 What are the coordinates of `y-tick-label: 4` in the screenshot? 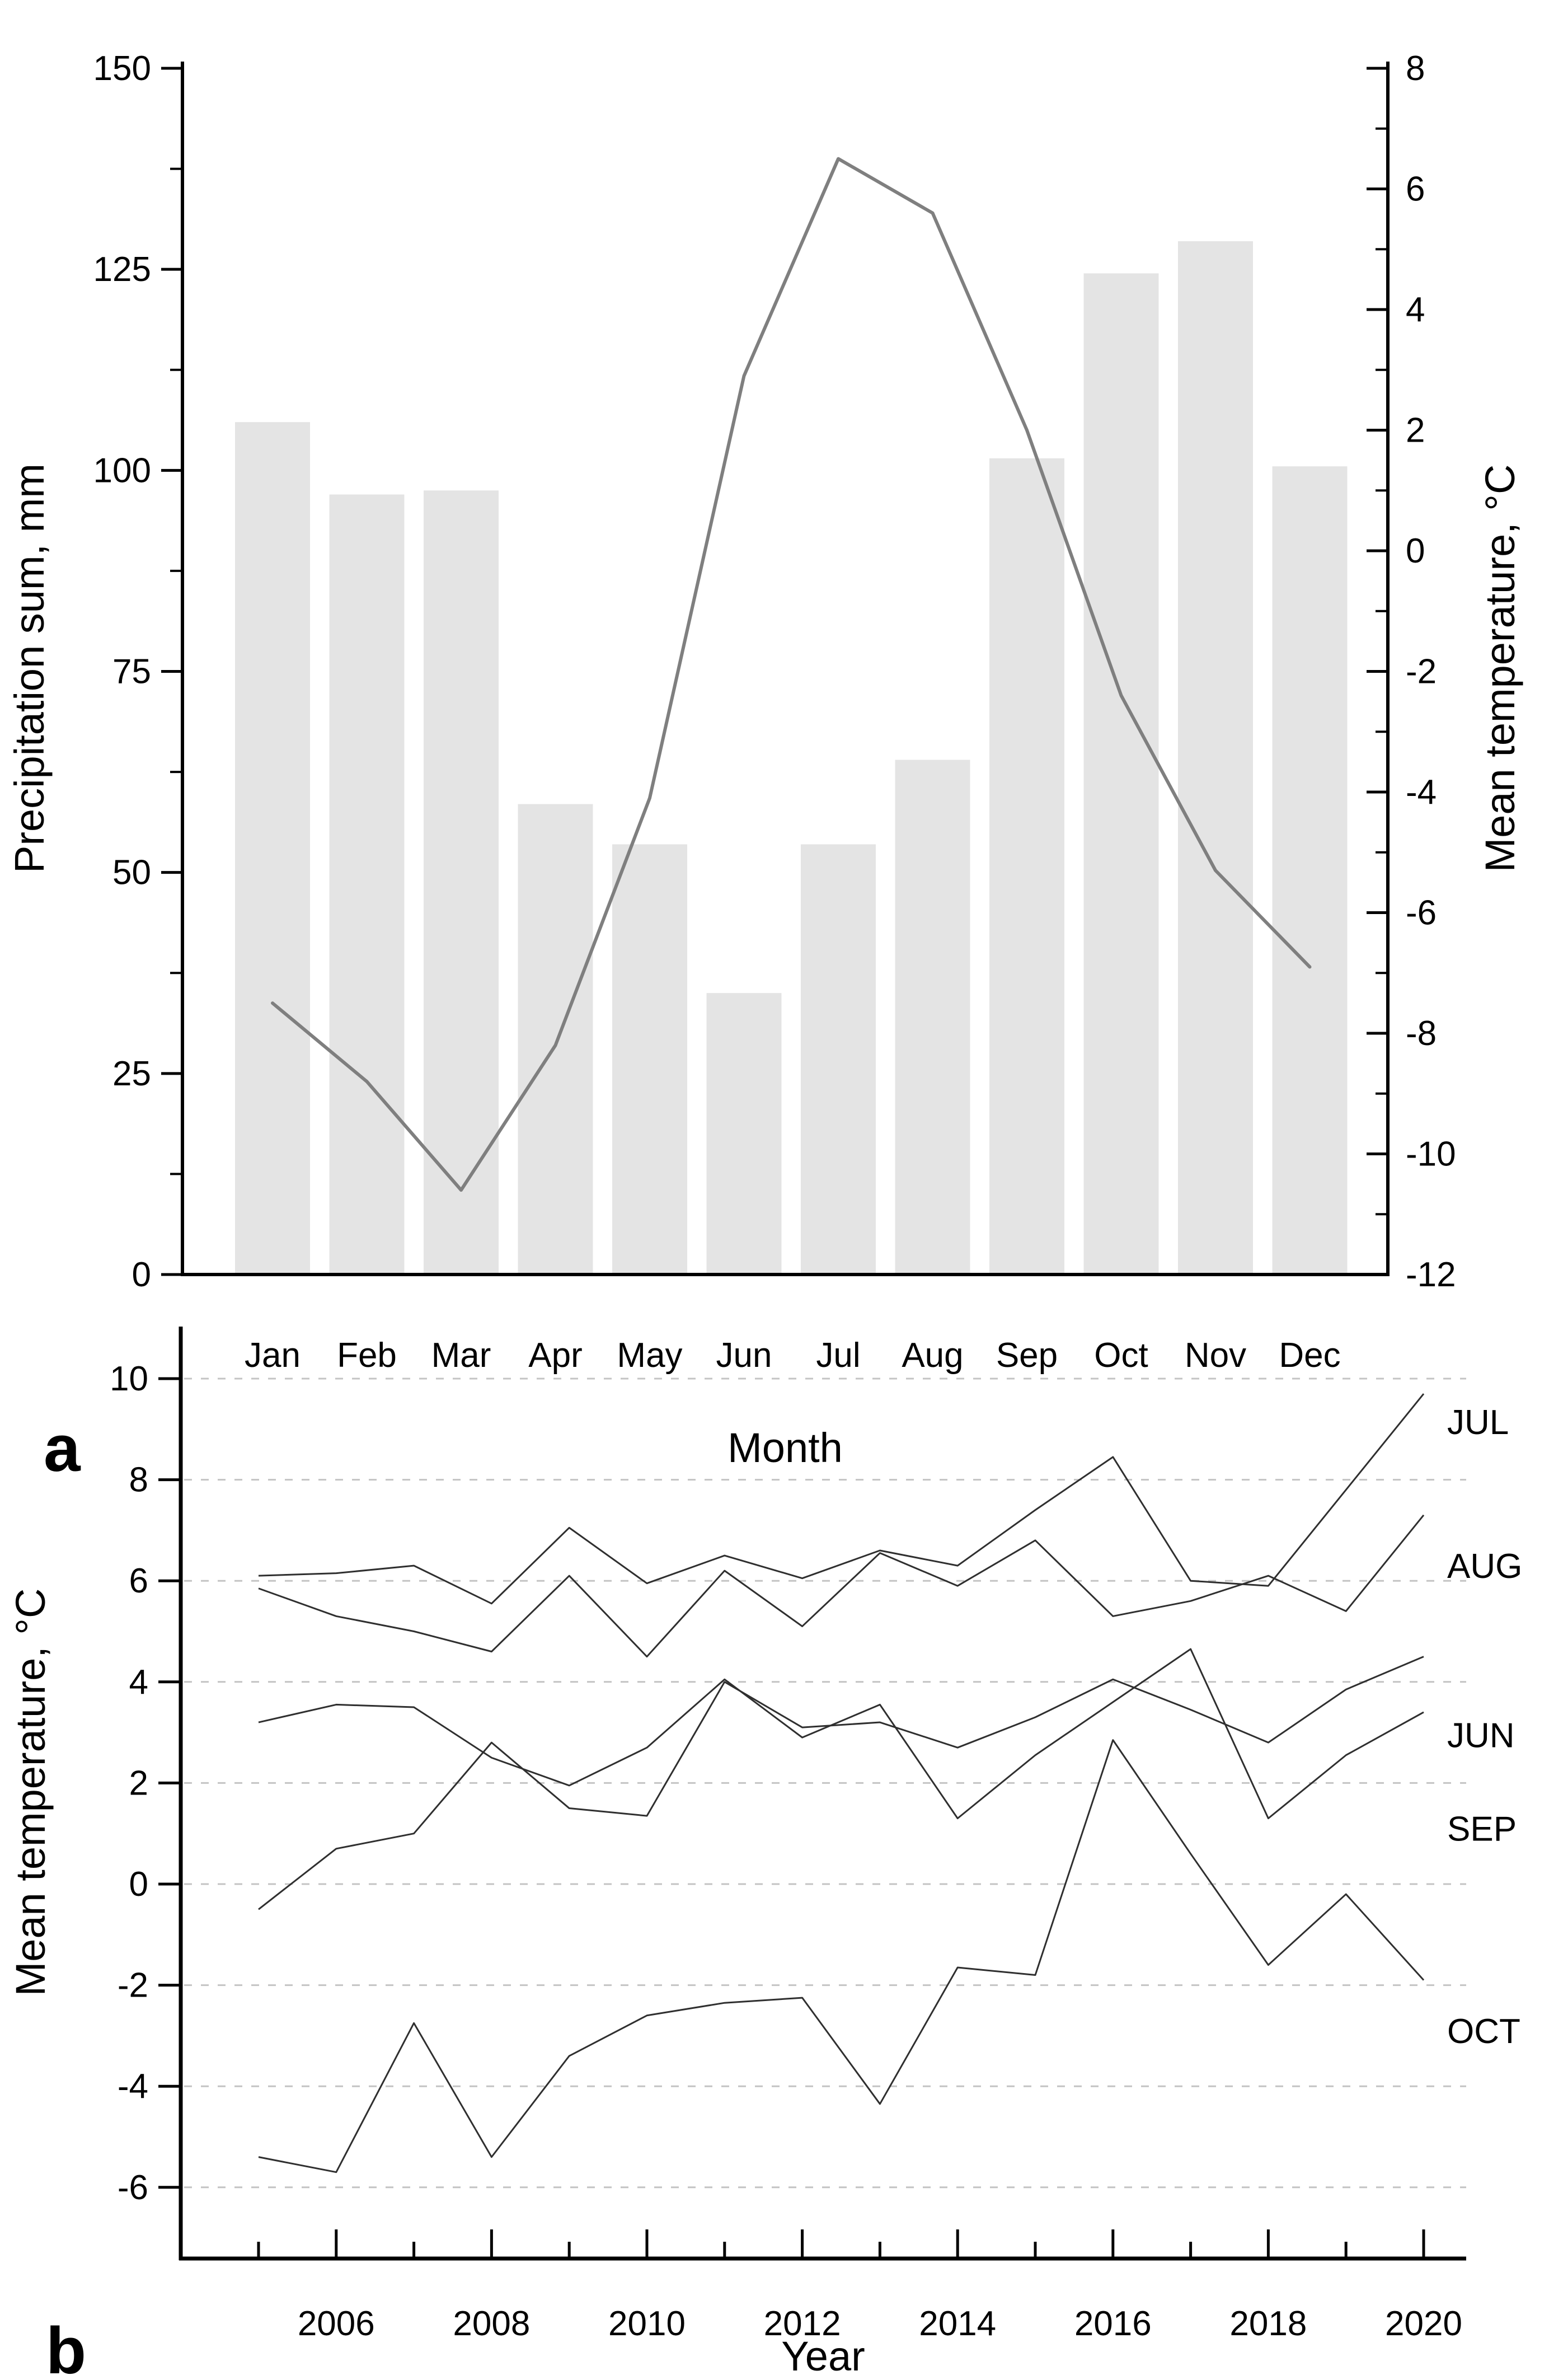 It's located at (138, 1682).